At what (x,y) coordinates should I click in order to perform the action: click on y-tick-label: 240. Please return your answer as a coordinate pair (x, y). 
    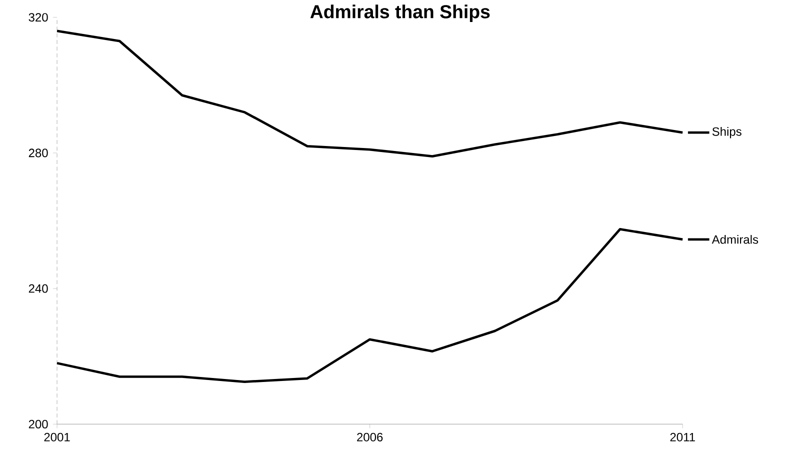
    Looking at the image, I should click on (38, 288).